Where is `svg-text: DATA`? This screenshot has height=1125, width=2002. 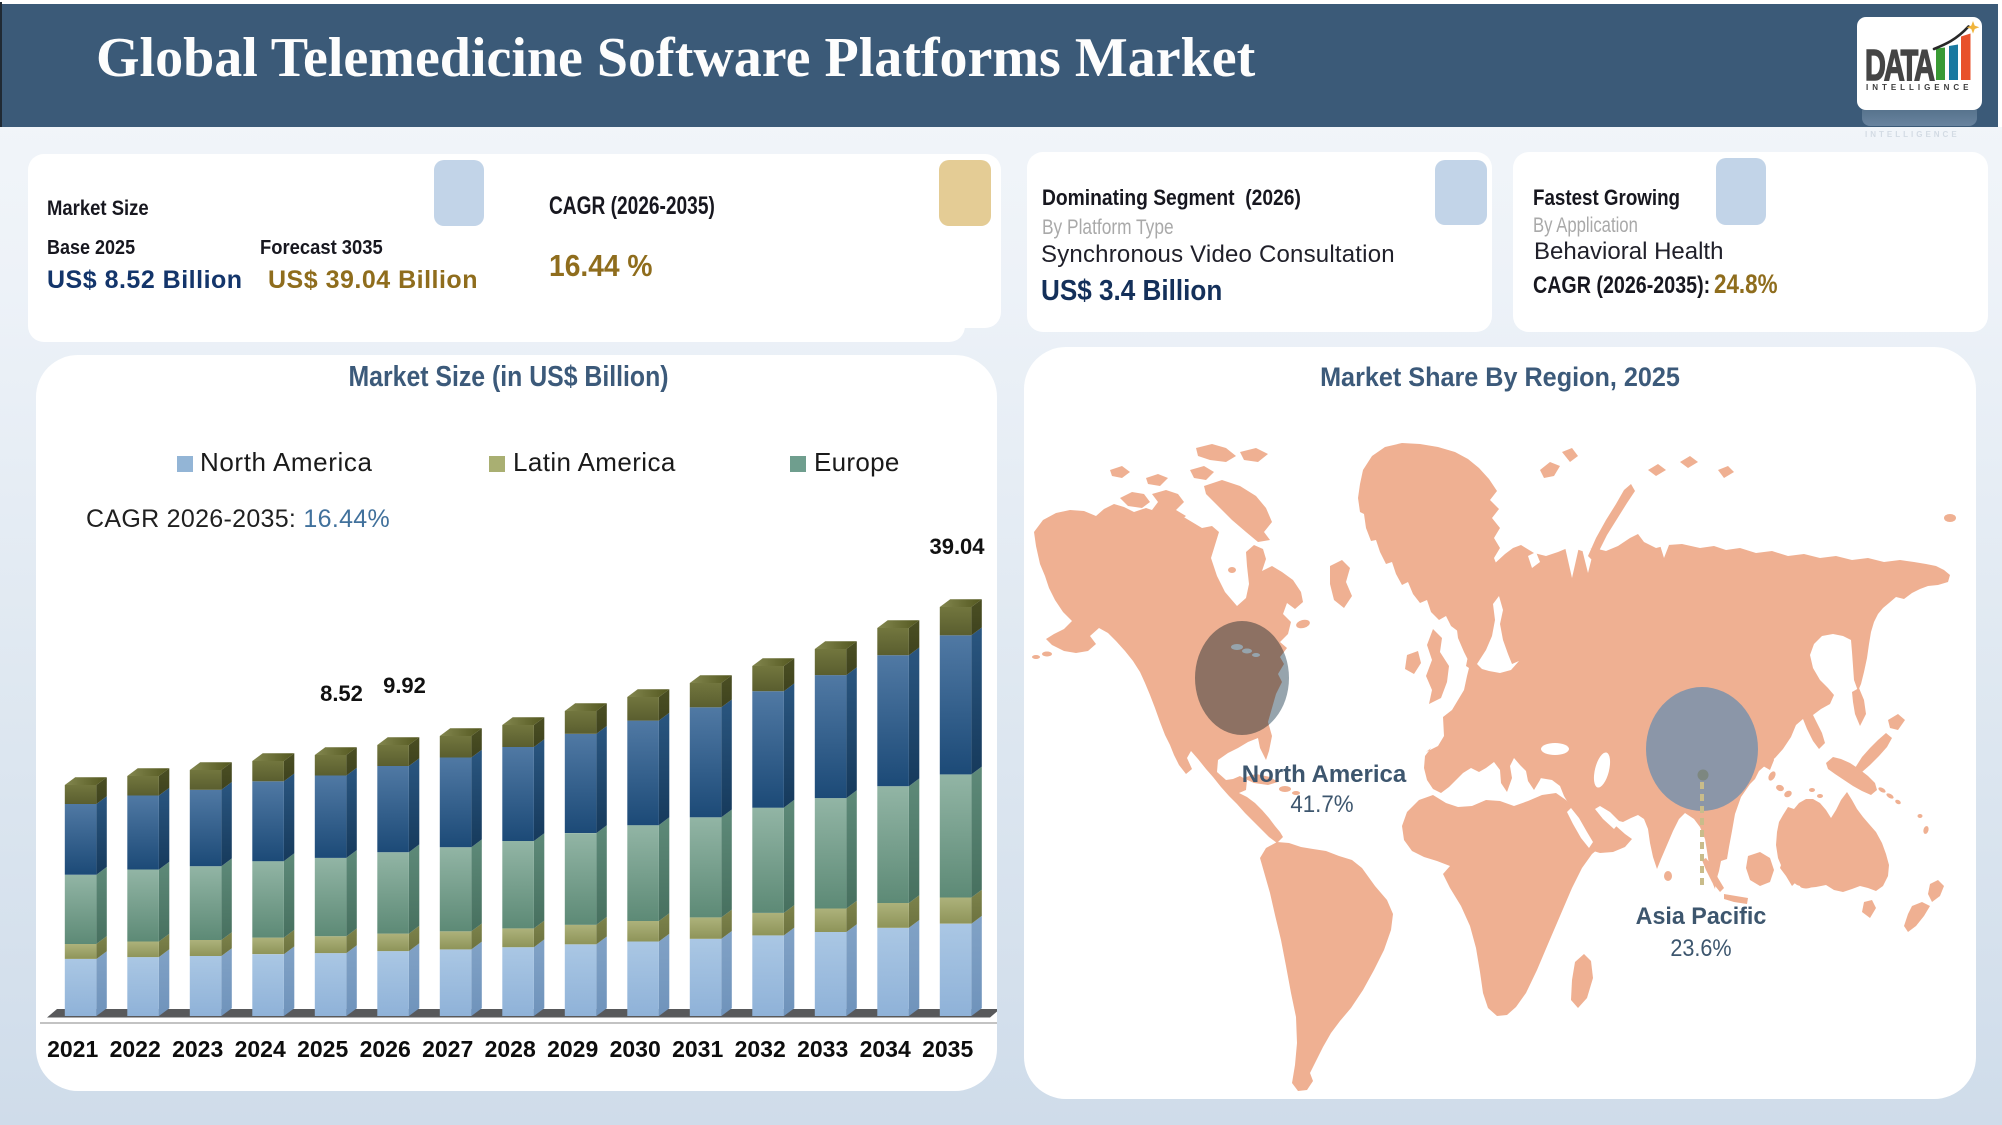
svg-text: DATA is located at coordinates (1899, 65).